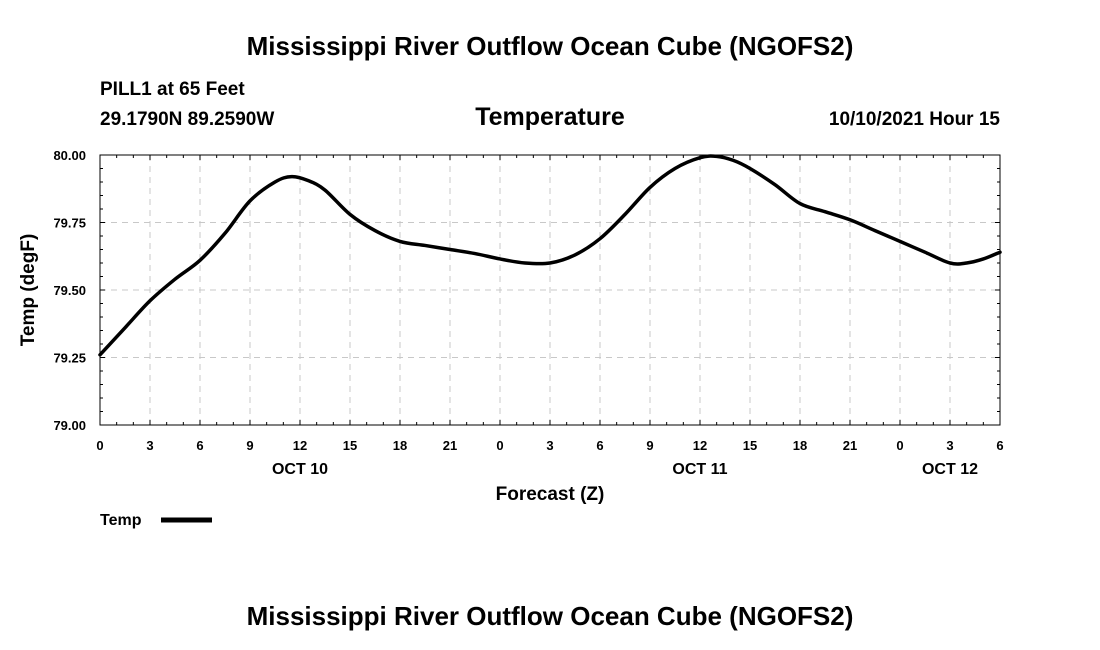 Image resolution: width=1100 pixels, height=650 pixels. Describe the element at coordinates (28, 290) in the screenshot. I see `y-axis-title: Temp (degF)` at that location.